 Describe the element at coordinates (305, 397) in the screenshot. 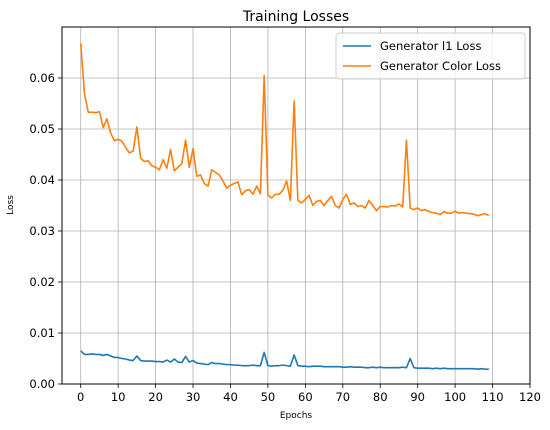

I see `x-tick-label: 60` at that location.